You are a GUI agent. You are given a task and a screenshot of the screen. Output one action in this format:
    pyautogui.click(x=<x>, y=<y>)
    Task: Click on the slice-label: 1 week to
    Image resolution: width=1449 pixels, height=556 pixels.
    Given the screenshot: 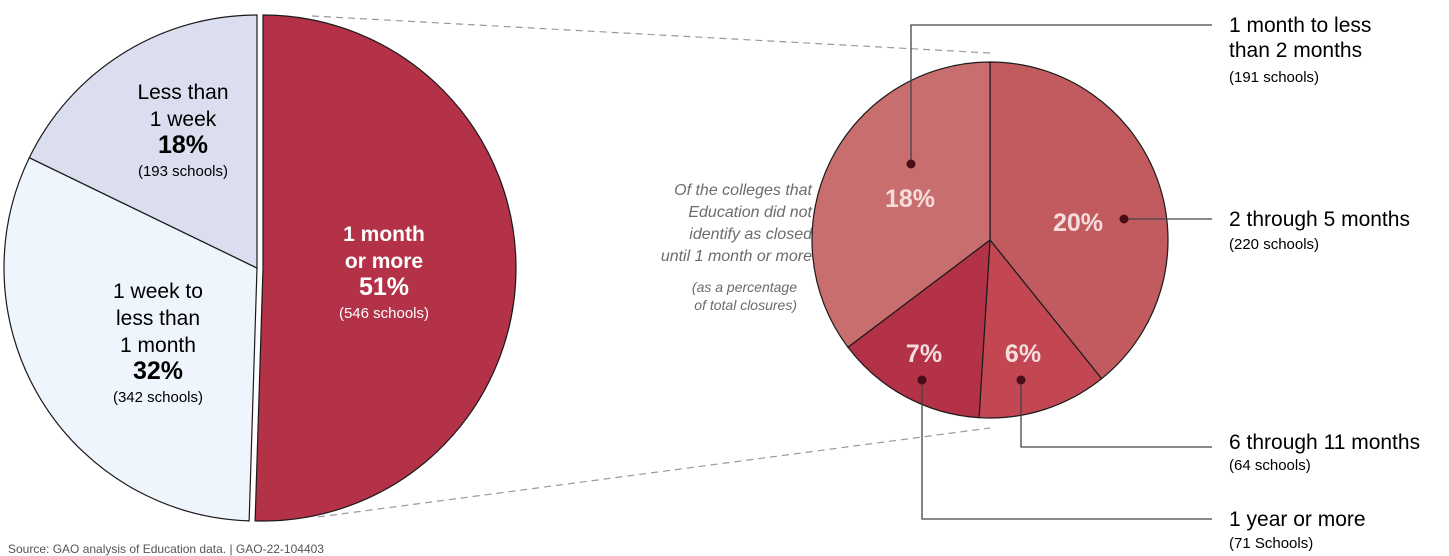 What is the action you would take?
    pyautogui.click(x=158, y=291)
    